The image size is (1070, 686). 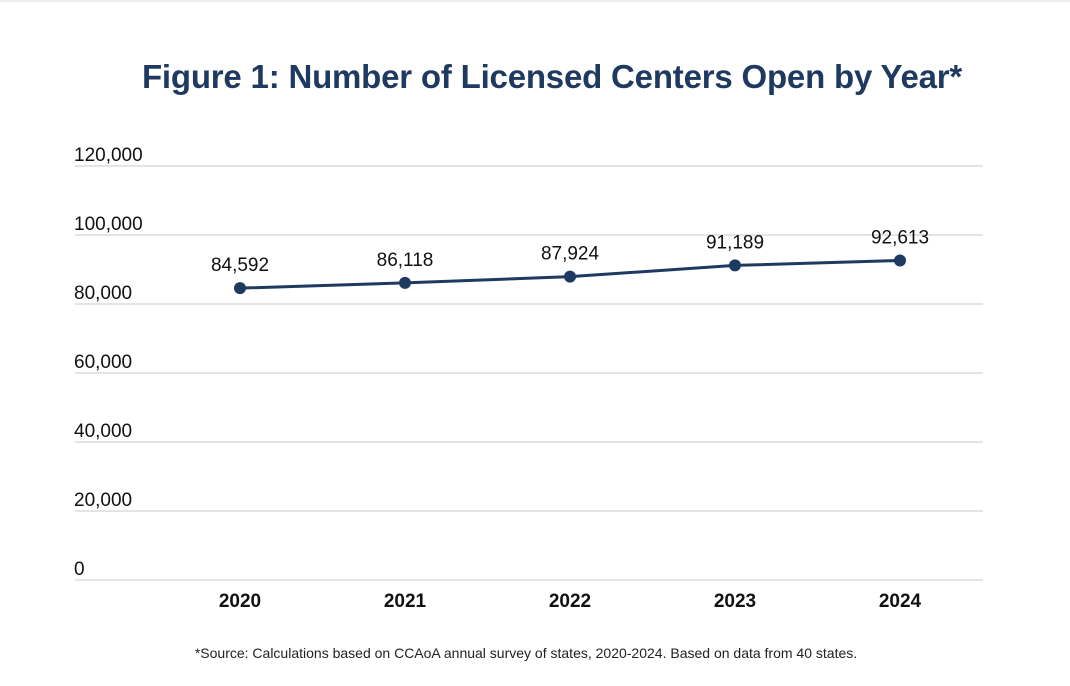 What do you see at coordinates (103, 500) in the screenshot?
I see `y-tick-label: 20,000` at bounding box center [103, 500].